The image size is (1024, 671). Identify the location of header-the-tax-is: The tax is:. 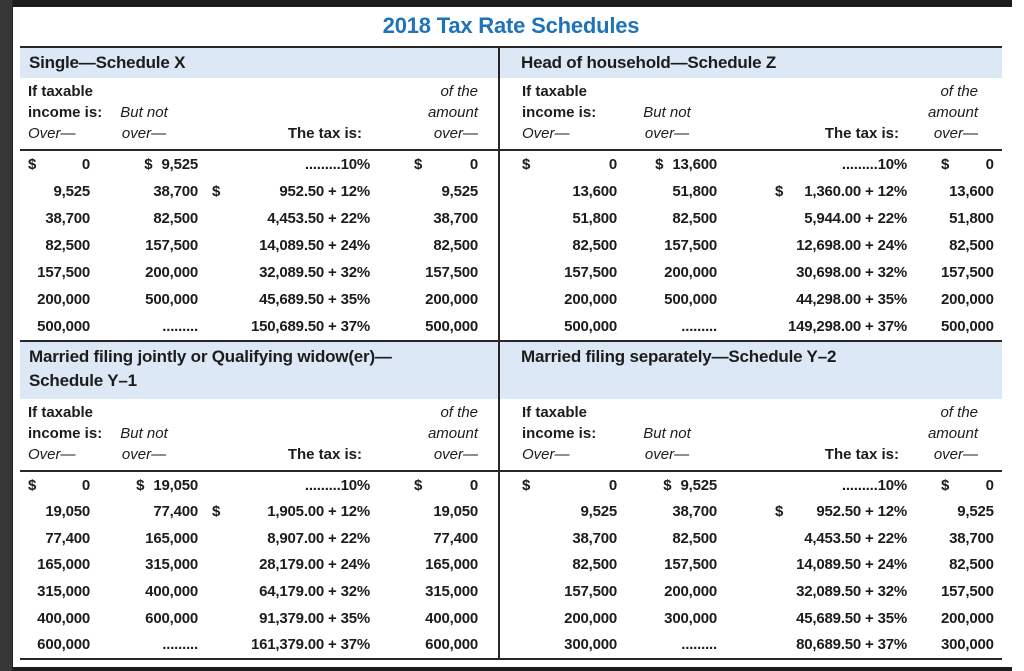
(324, 133).